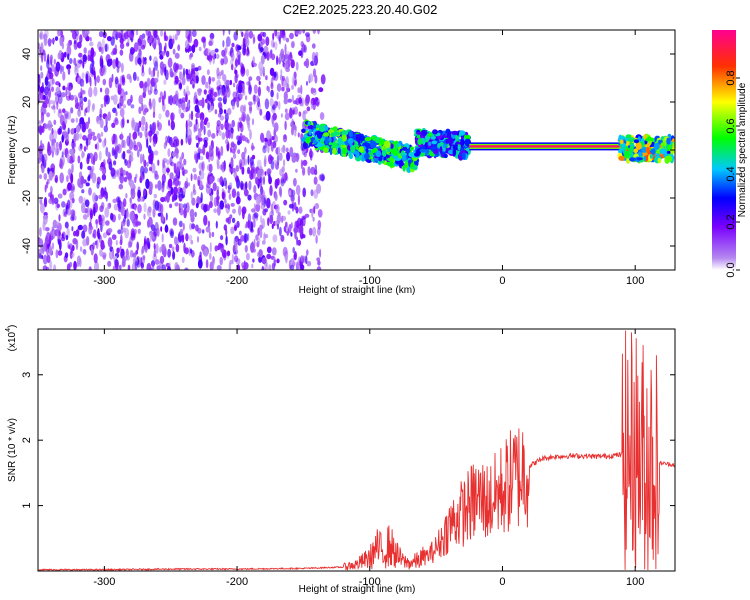 Image resolution: width=750 pixels, height=600 pixels. What do you see at coordinates (27, 246) in the screenshot?
I see `spectrogram-y-tick-label: -40` at bounding box center [27, 246].